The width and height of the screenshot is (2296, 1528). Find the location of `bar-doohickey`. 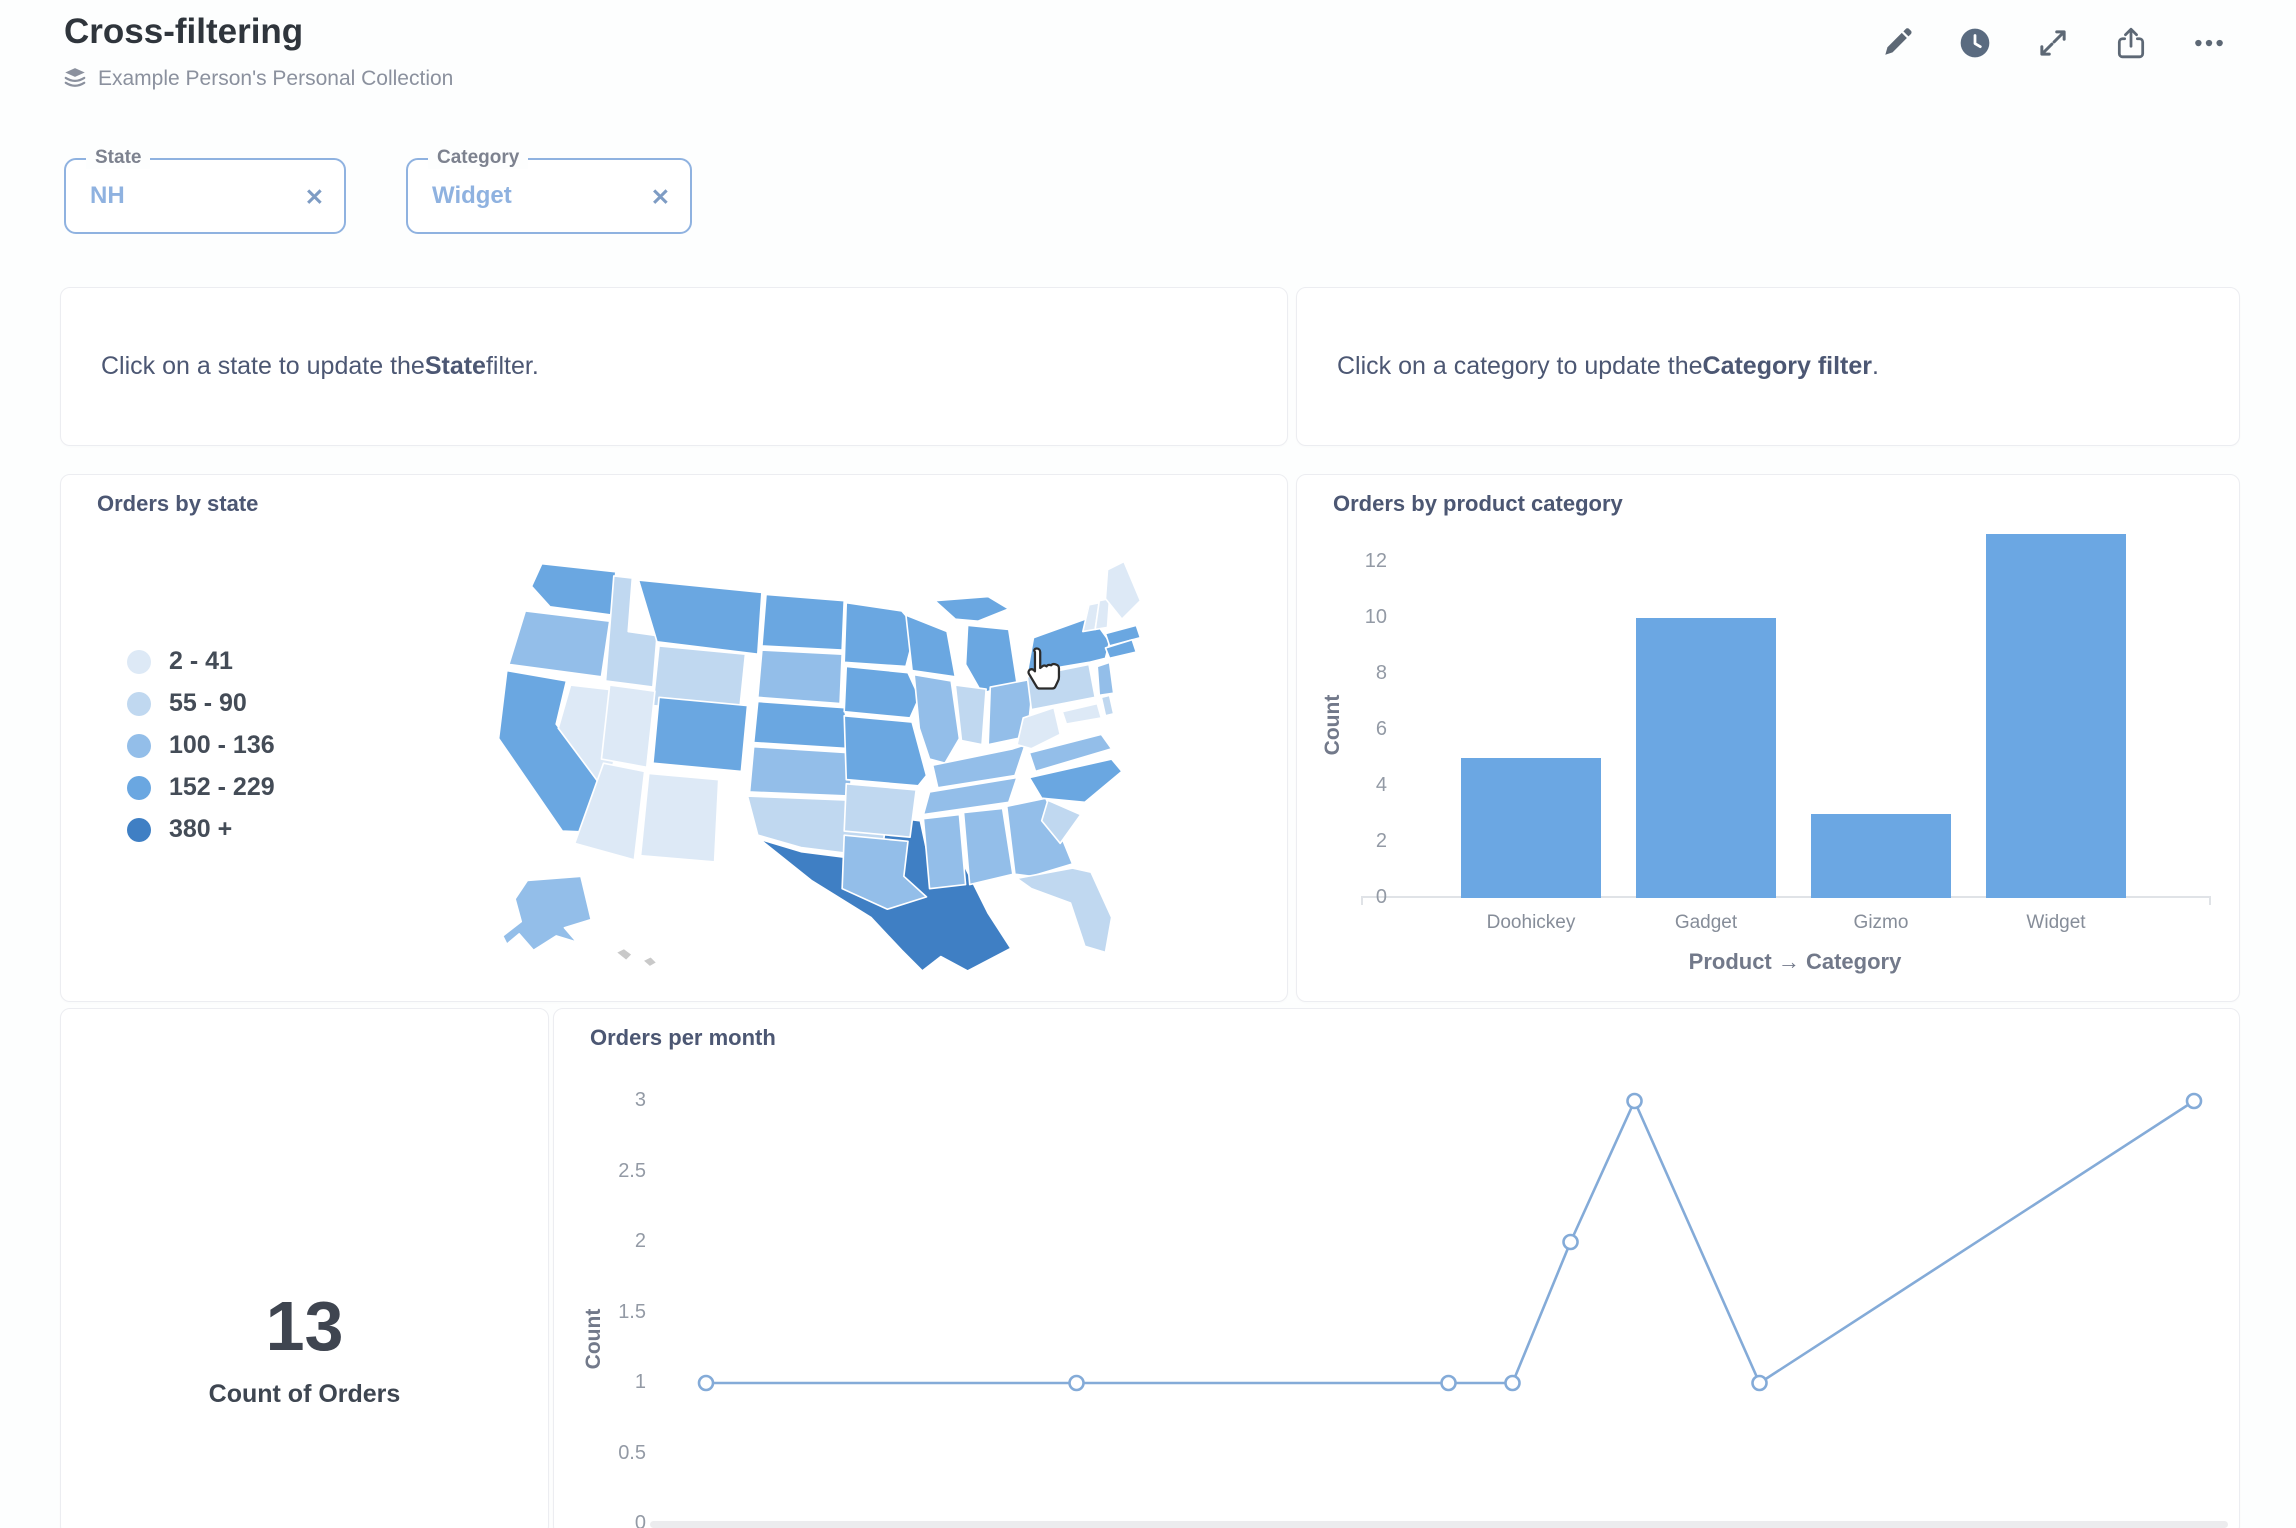

bar-doohickey is located at coordinates (1531, 828).